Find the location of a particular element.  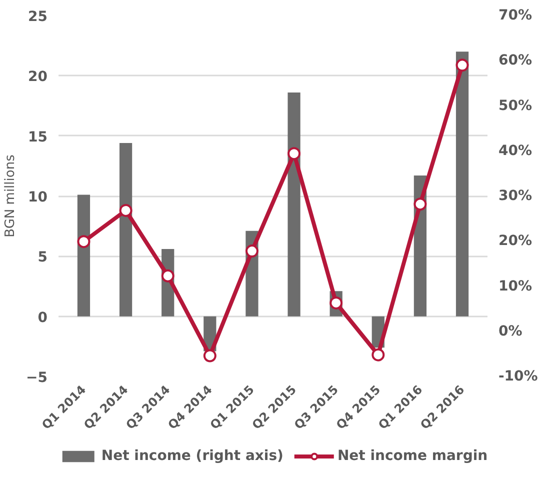

y-tick-label: 0 is located at coordinates (43, 318).